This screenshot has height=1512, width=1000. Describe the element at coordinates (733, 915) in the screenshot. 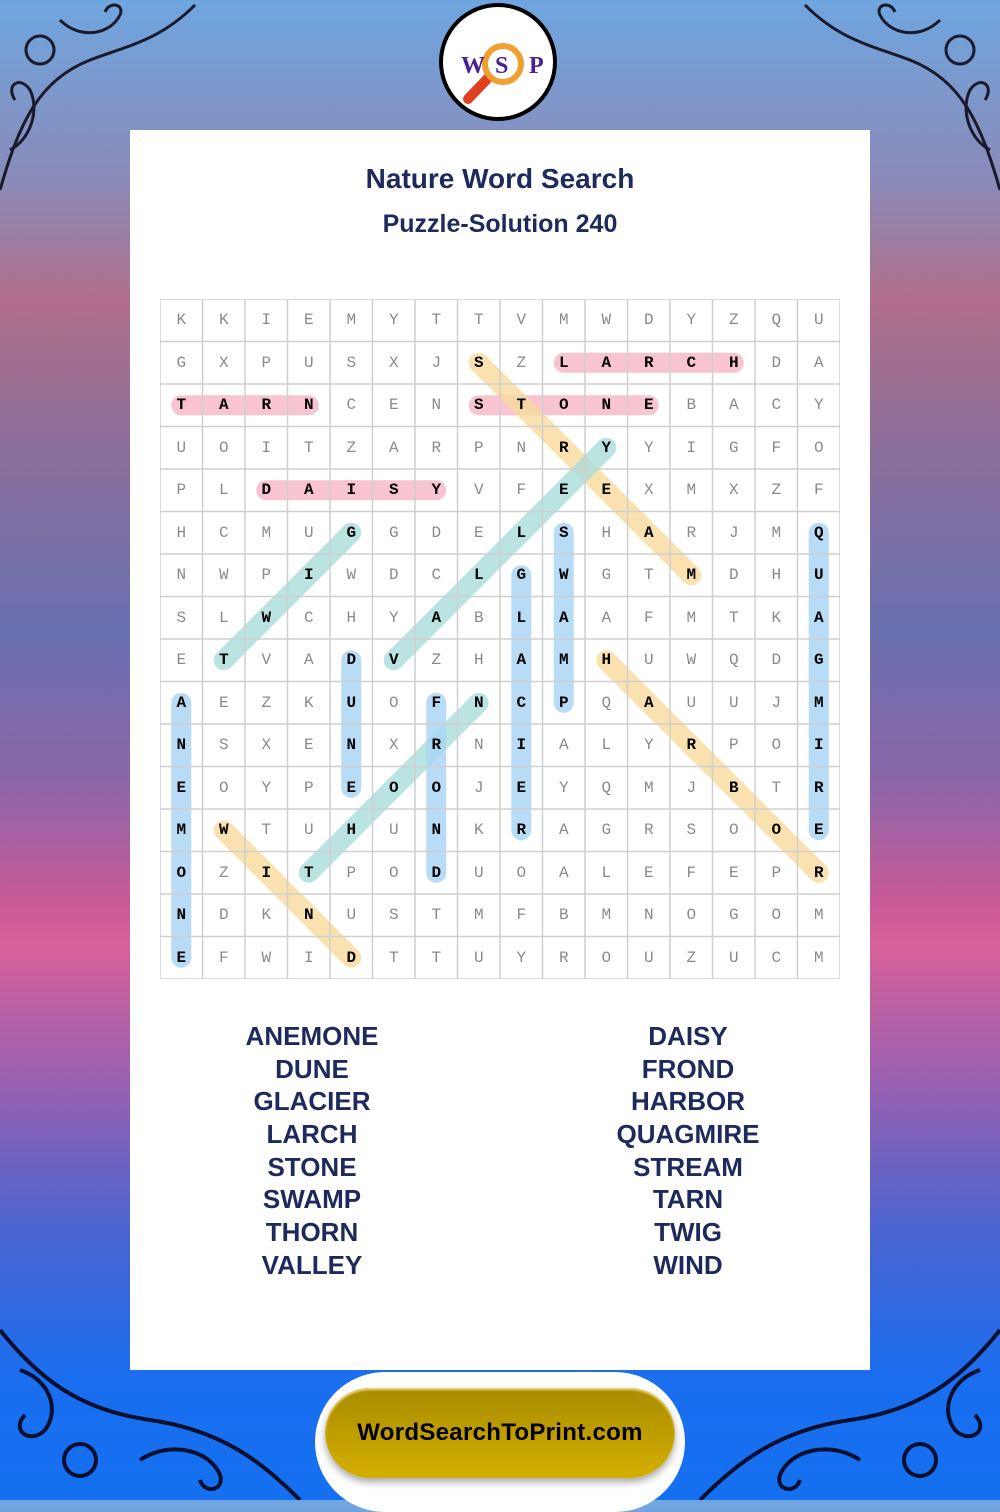

I see `grid-cell: G` at that location.